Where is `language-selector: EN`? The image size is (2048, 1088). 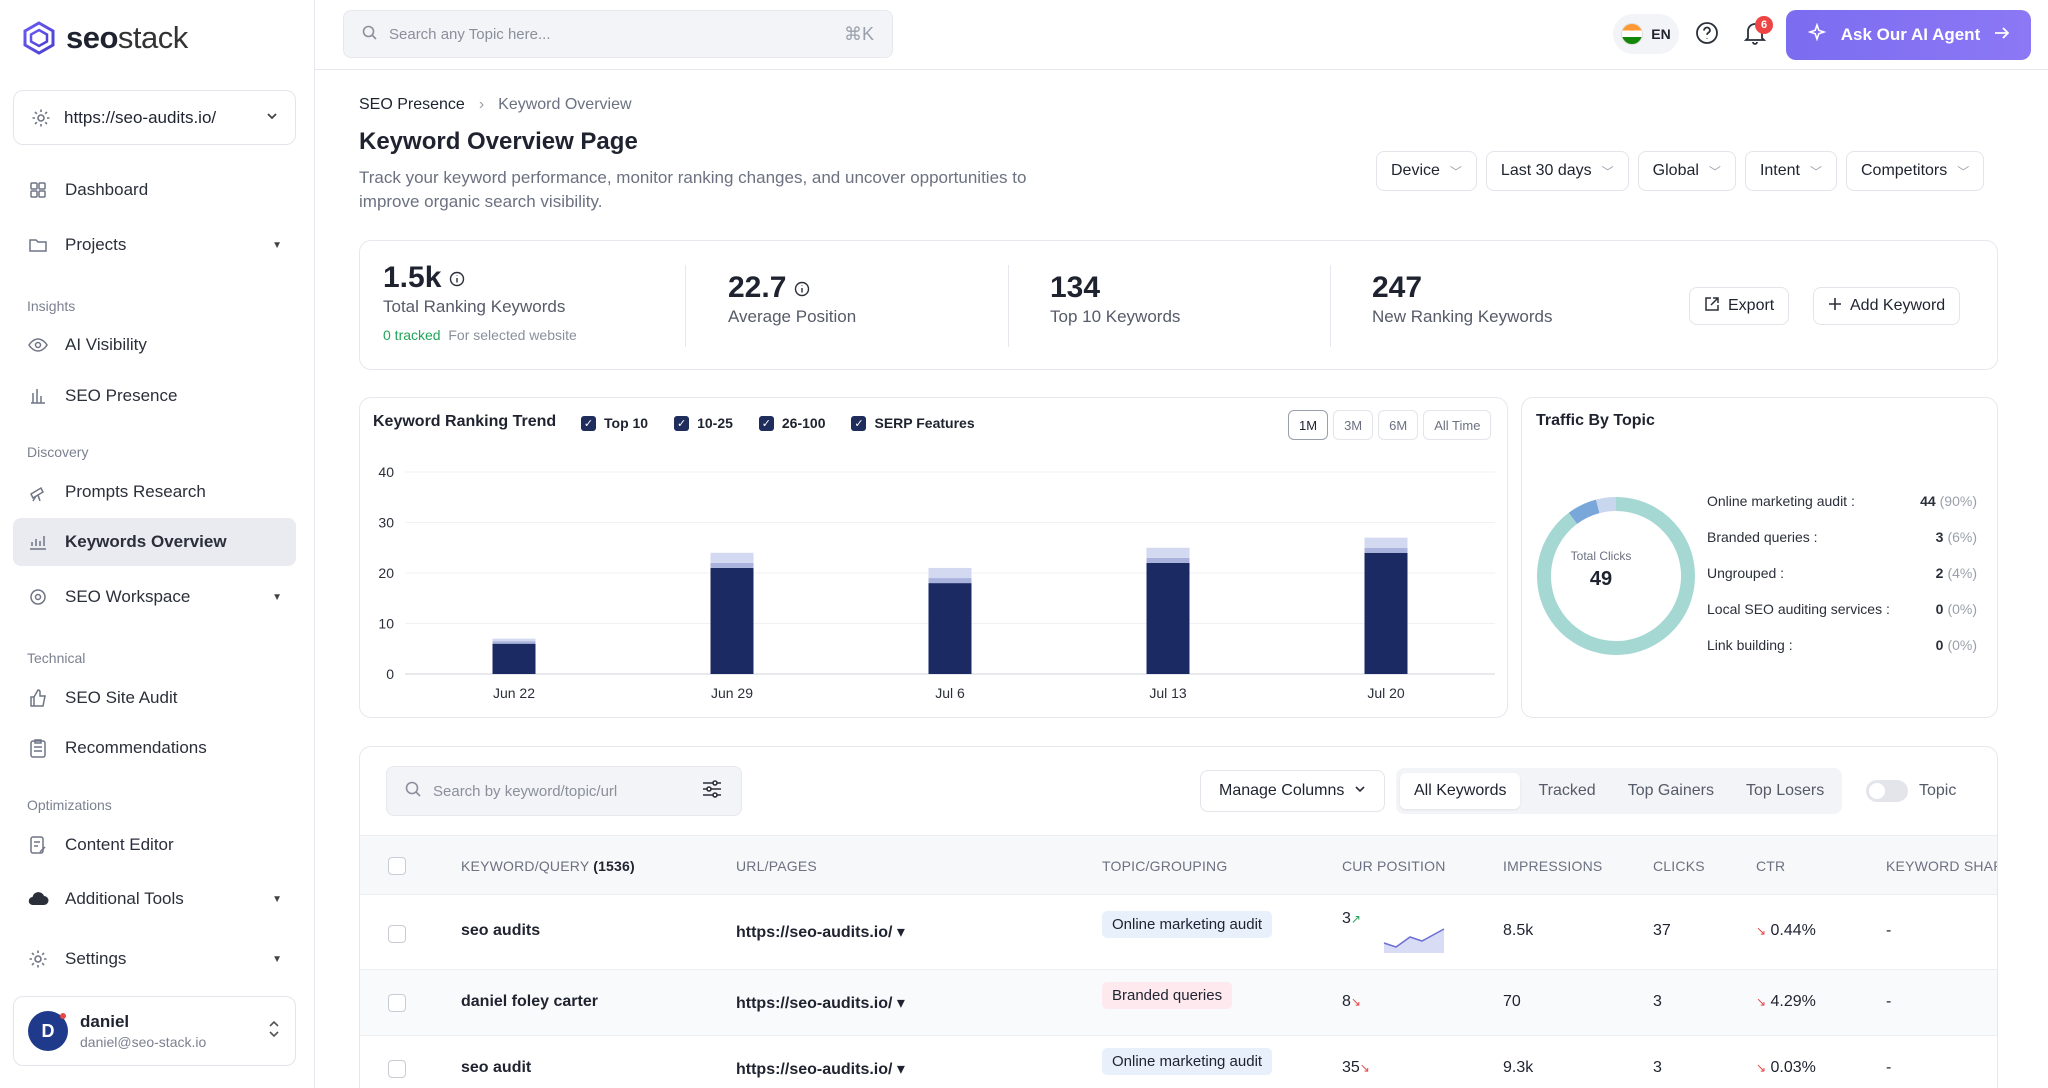 language-selector: EN is located at coordinates (1646, 34).